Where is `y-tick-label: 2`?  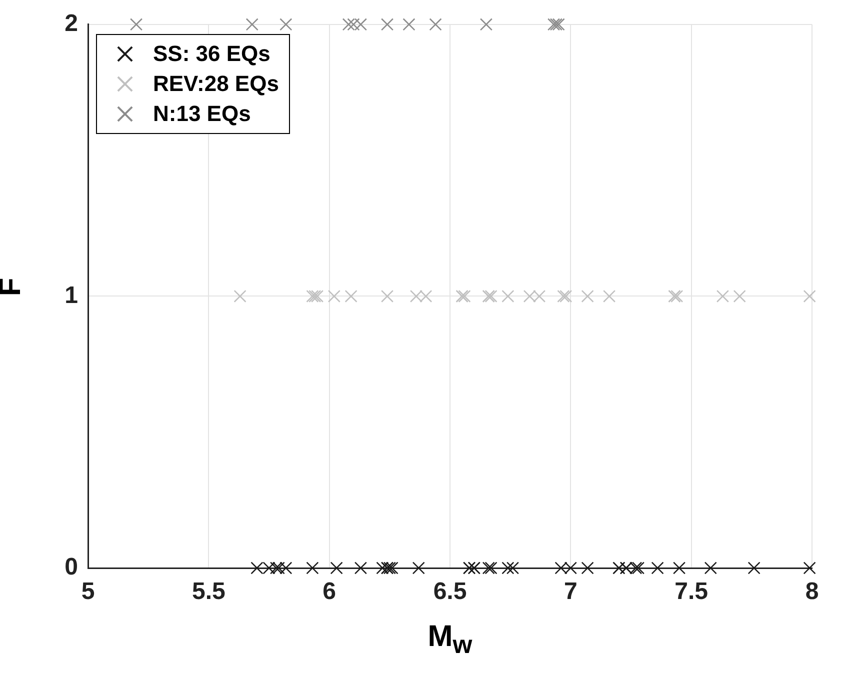
y-tick-label: 2 is located at coordinates (71, 24).